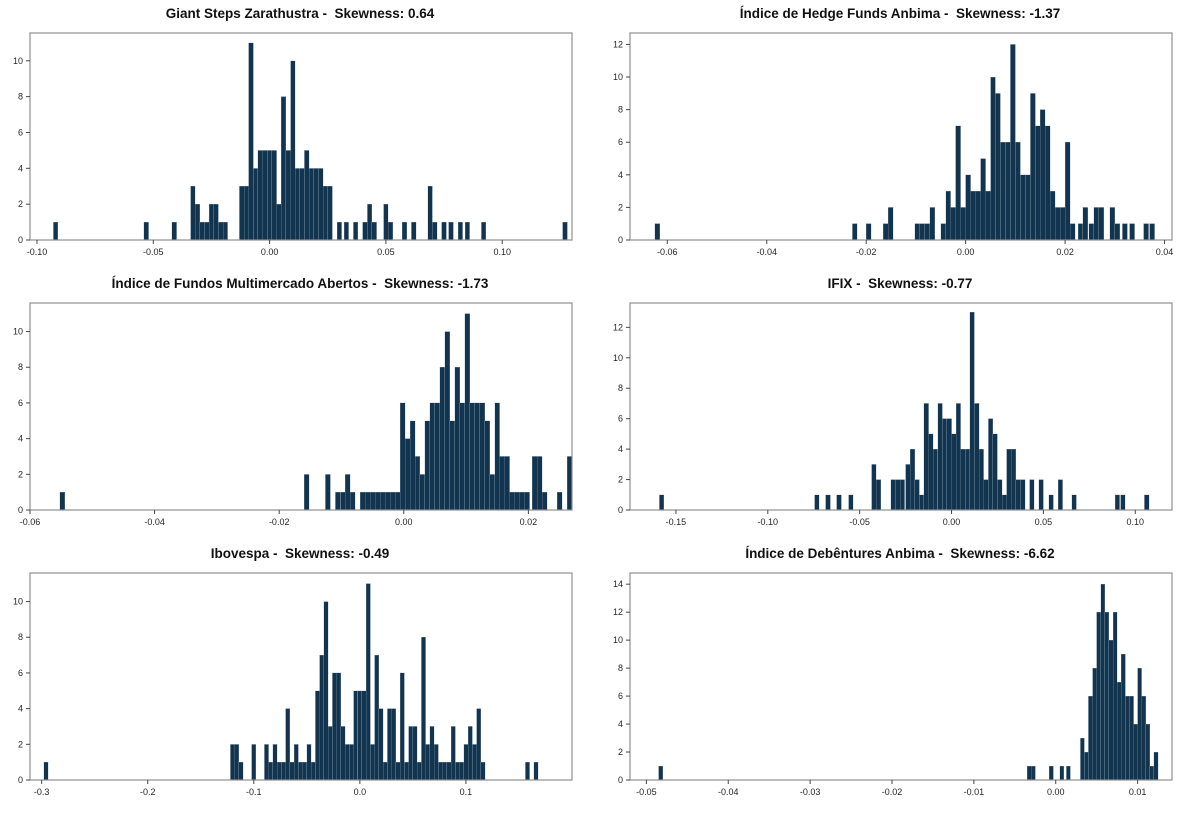 The width and height of the screenshot is (1200, 814). Describe the element at coordinates (20, 367) in the screenshot. I see `y-tick-label: 8` at that location.